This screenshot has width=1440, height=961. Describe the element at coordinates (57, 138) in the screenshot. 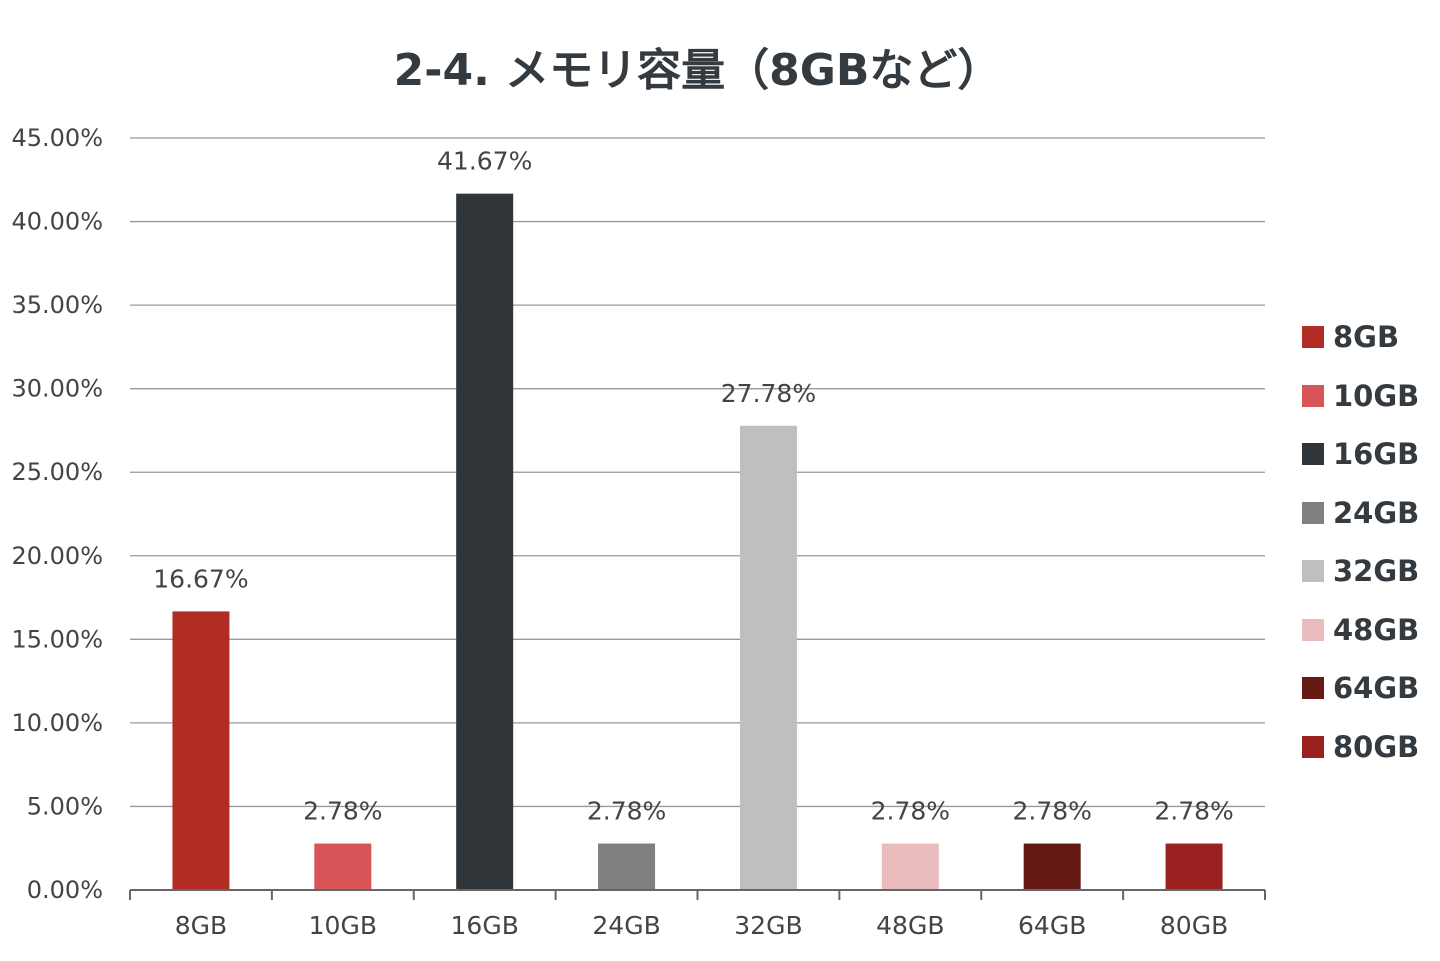

I see `y-tick-label: 45.00%` at that location.